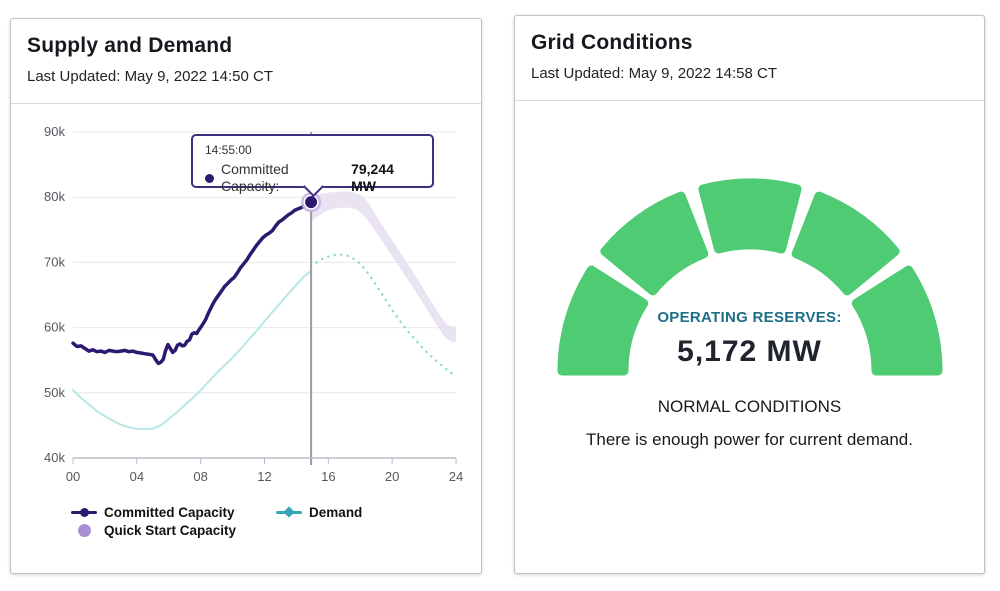 This screenshot has height=591, width=1000. Describe the element at coordinates (319, 522) in the screenshot. I see `legend-column-2: Demand` at that location.